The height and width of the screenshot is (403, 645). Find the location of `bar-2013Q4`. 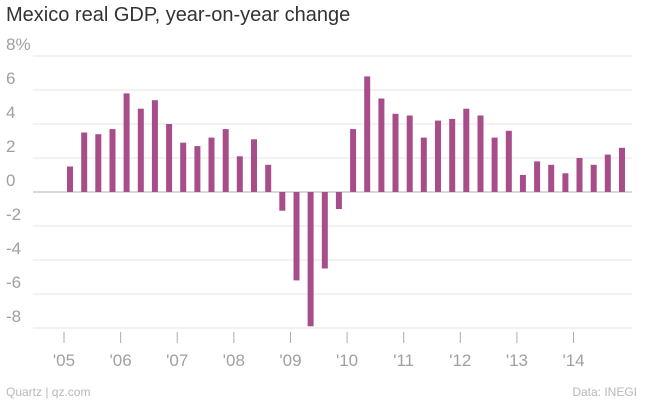

bar-2013Q4 is located at coordinates (565, 182).